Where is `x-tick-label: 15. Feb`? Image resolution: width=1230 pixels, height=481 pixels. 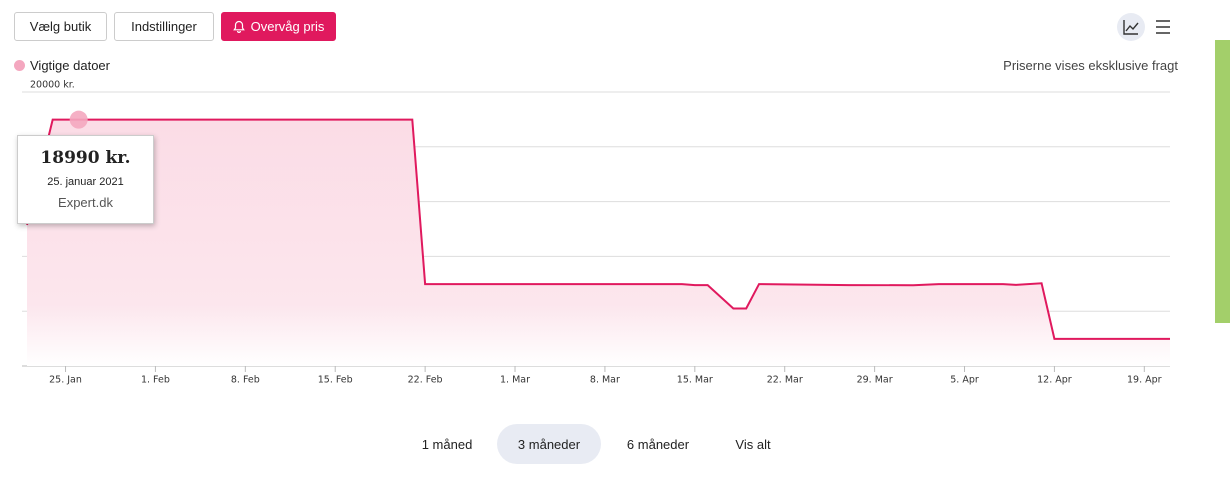 x-tick-label: 15. Feb is located at coordinates (335, 380).